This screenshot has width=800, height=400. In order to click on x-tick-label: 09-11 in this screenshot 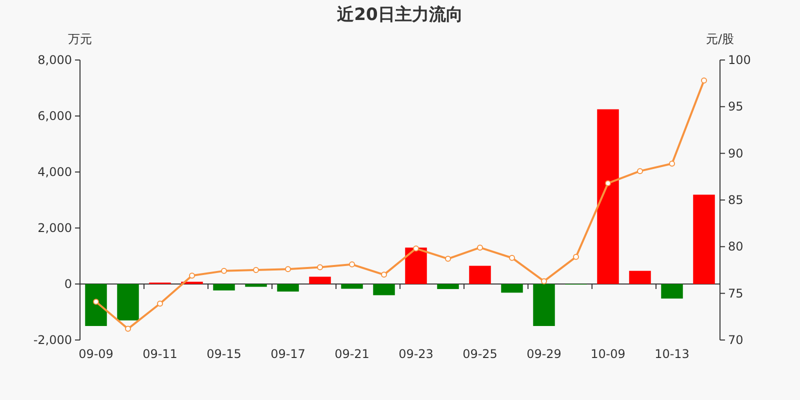, I will do `click(160, 354)`.